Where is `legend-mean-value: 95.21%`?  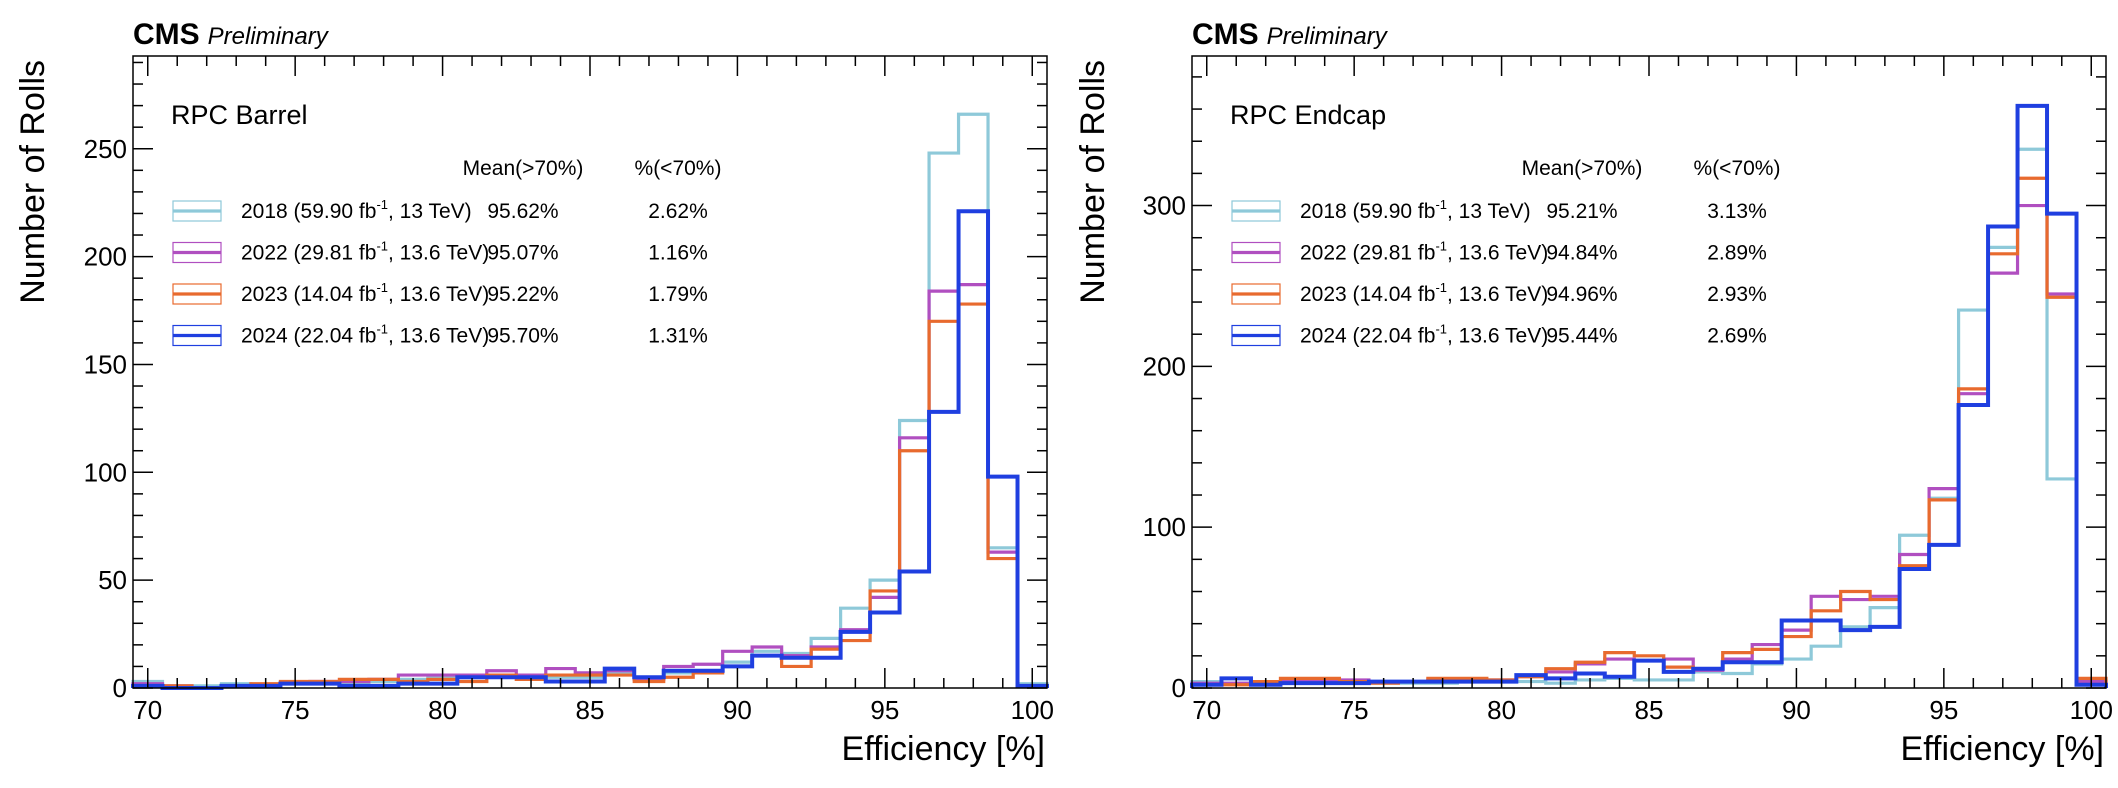
legend-mean-value: 95.21% is located at coordinates (1581, 211).